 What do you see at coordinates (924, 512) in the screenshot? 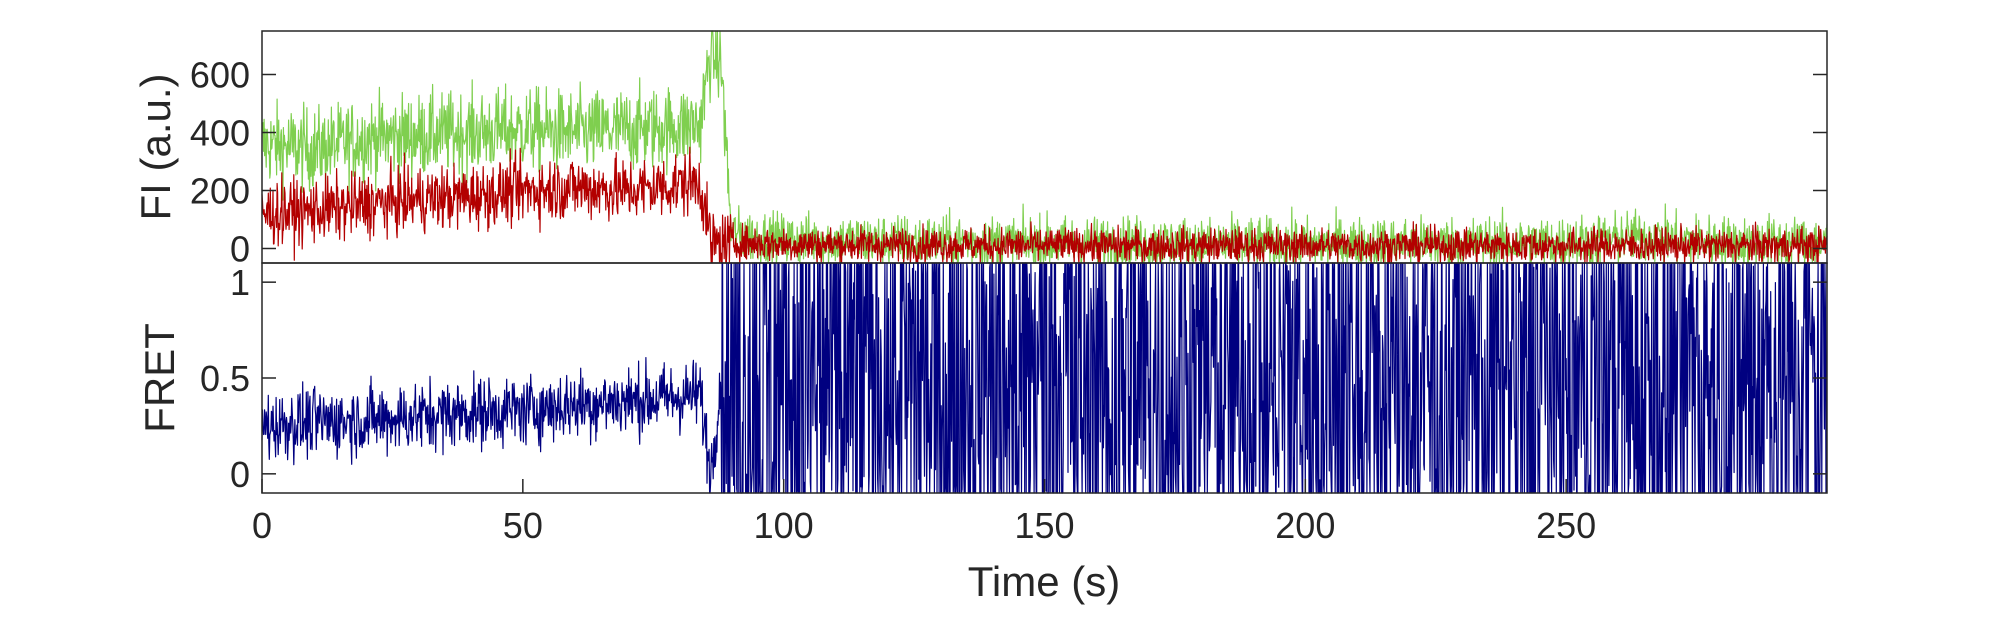
I see `time-x-ticks: 0 50 100 150 200 250` at bounding box center [924, 512].